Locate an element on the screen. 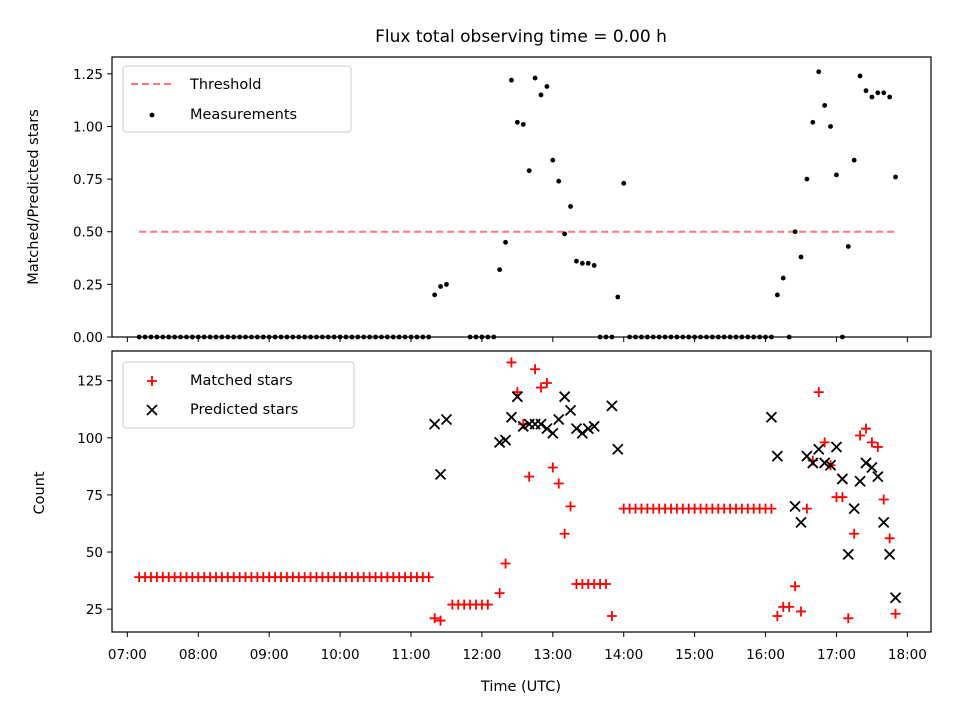  legend-predicted-marker is located at coordinates (152, 410).